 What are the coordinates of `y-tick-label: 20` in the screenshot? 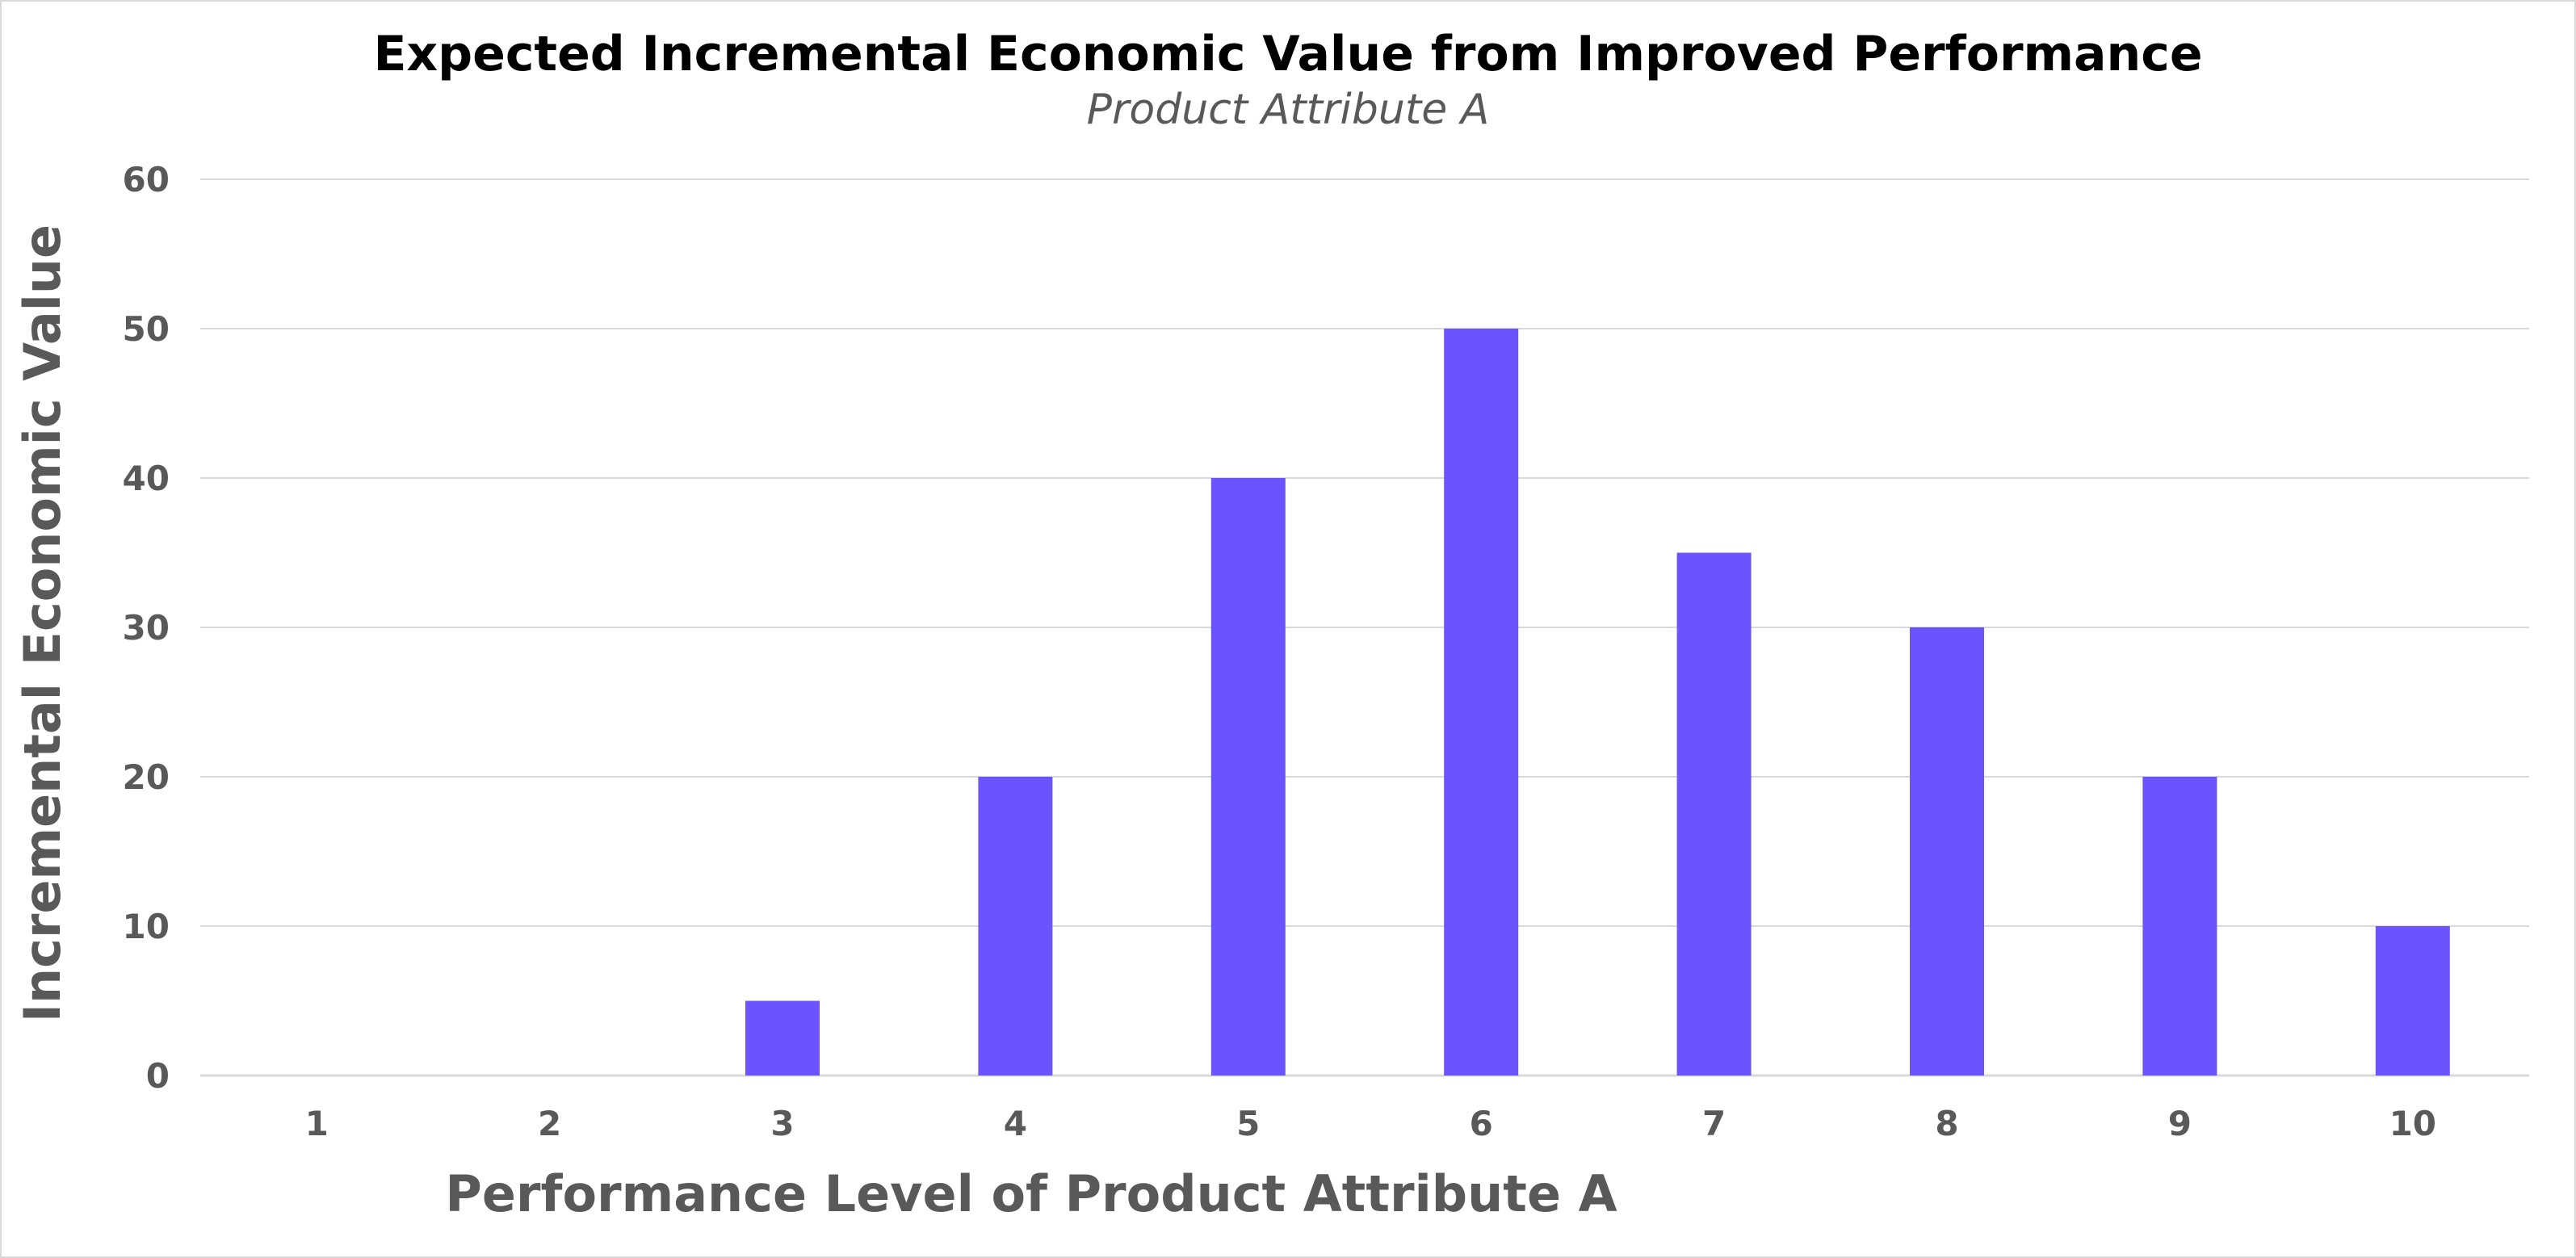 It's located at (146, 777).